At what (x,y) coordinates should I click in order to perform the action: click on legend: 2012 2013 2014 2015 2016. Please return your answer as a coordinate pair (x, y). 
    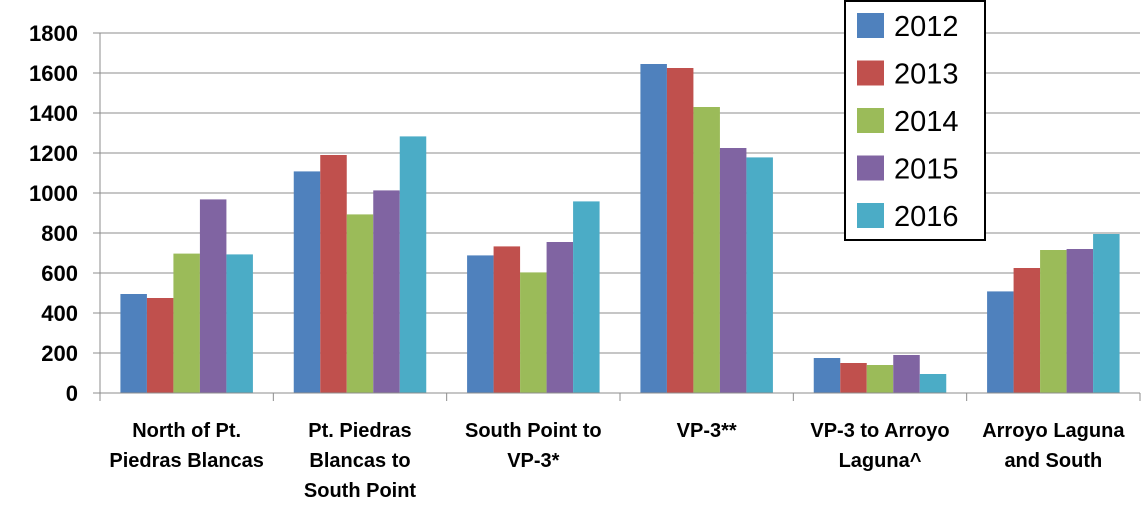
    Looking at the image, I should click on (915, 120).